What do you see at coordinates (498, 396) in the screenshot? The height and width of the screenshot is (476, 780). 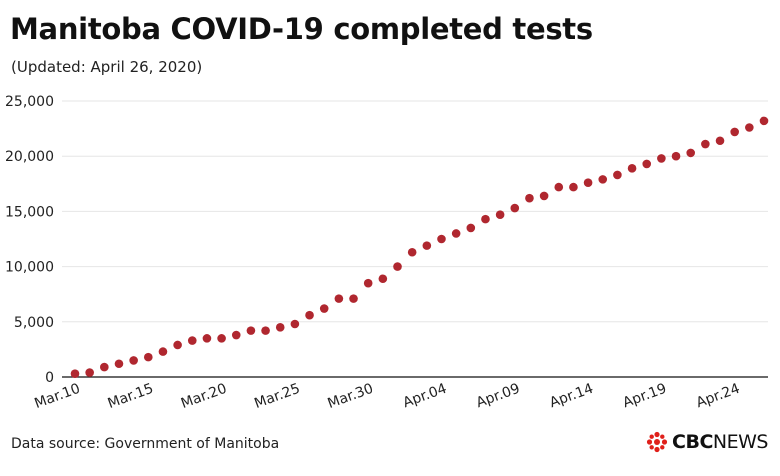 I see `x-tick-label: Apr.09` at bounding box center [498, 396].